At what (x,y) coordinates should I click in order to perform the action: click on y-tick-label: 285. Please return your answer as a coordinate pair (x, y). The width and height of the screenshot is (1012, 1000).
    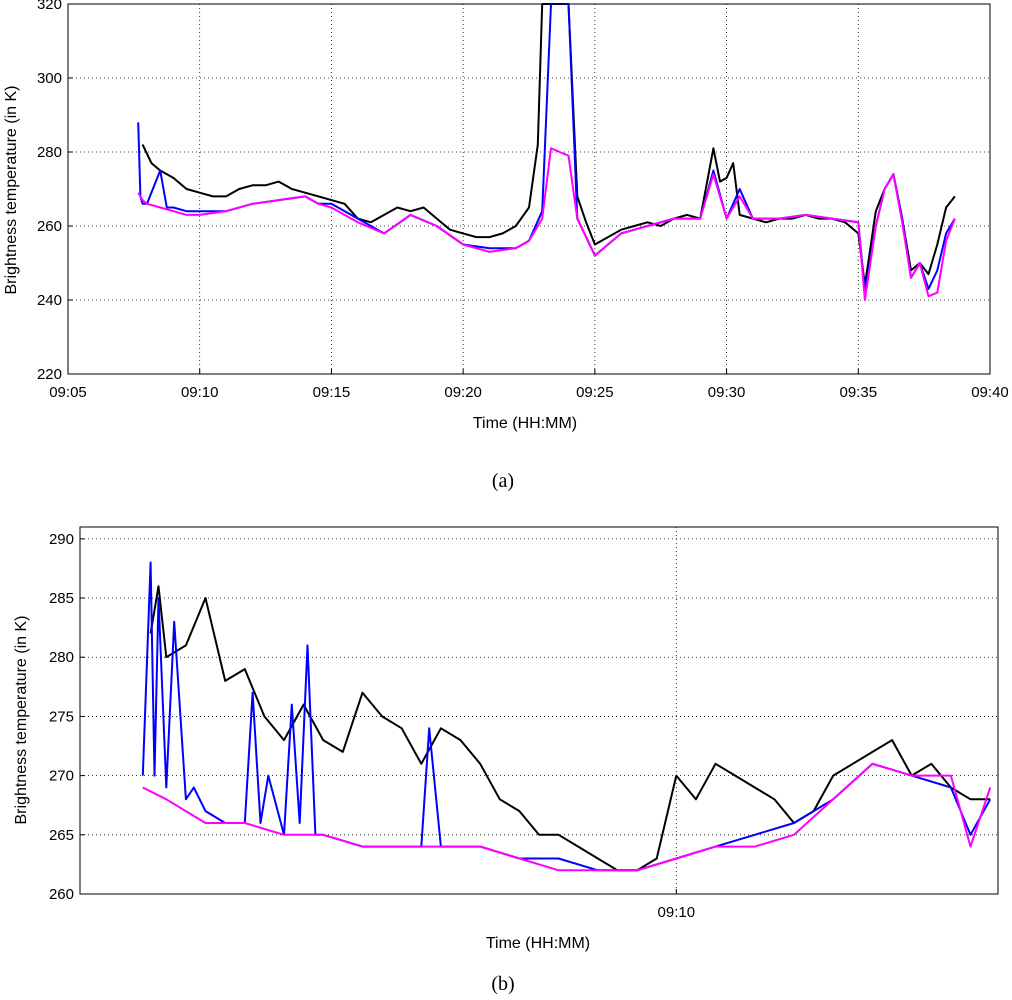
    Looking at the image, I should click on (61, 598).